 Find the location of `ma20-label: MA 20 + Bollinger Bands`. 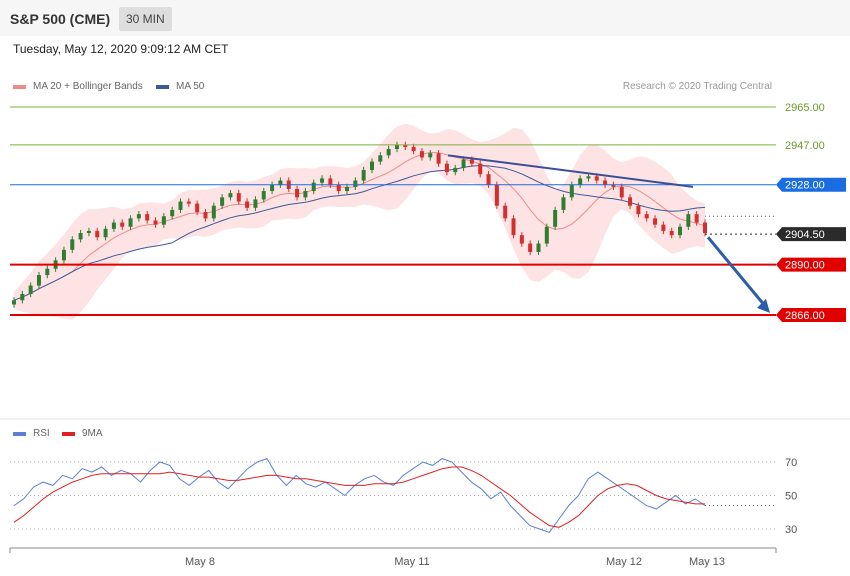

ma20-label: MA 20 + Bollinger Bands is located at coordinates (88, 86).